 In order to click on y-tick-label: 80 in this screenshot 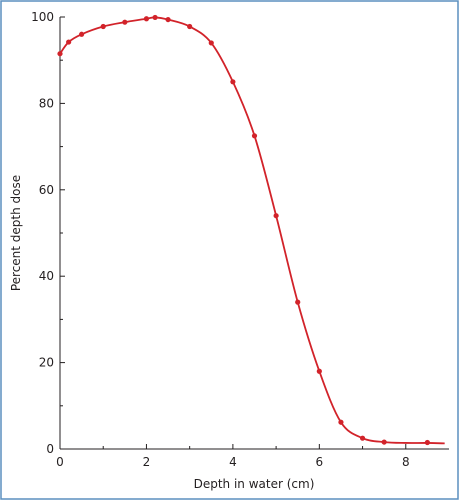, I will do `click(46, 103)`.